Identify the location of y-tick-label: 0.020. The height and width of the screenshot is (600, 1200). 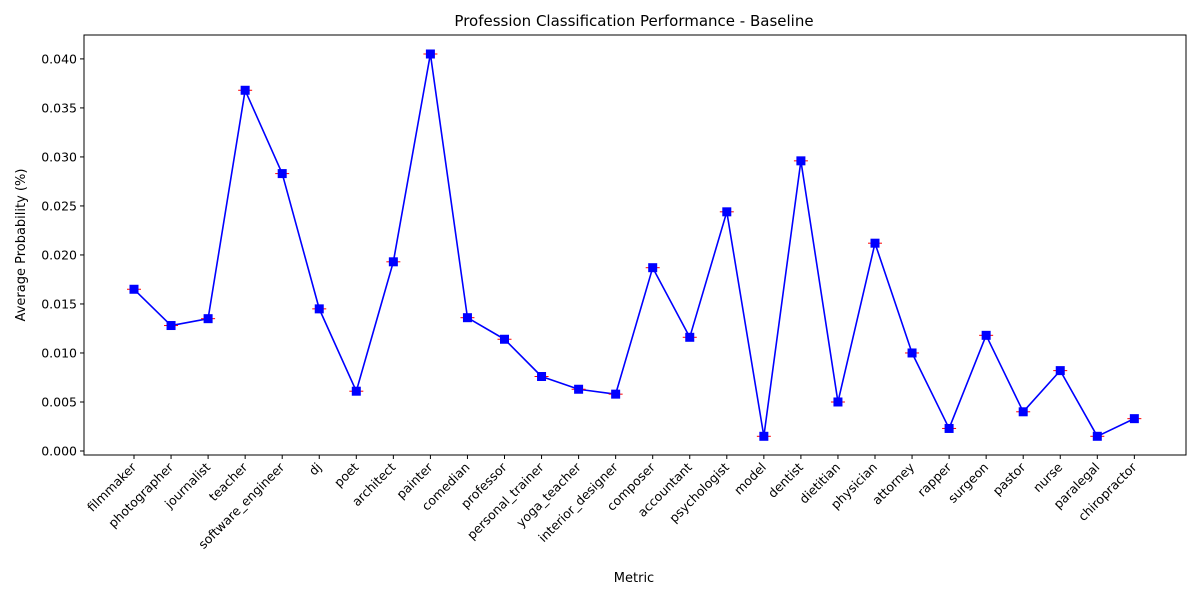
(59, 254).